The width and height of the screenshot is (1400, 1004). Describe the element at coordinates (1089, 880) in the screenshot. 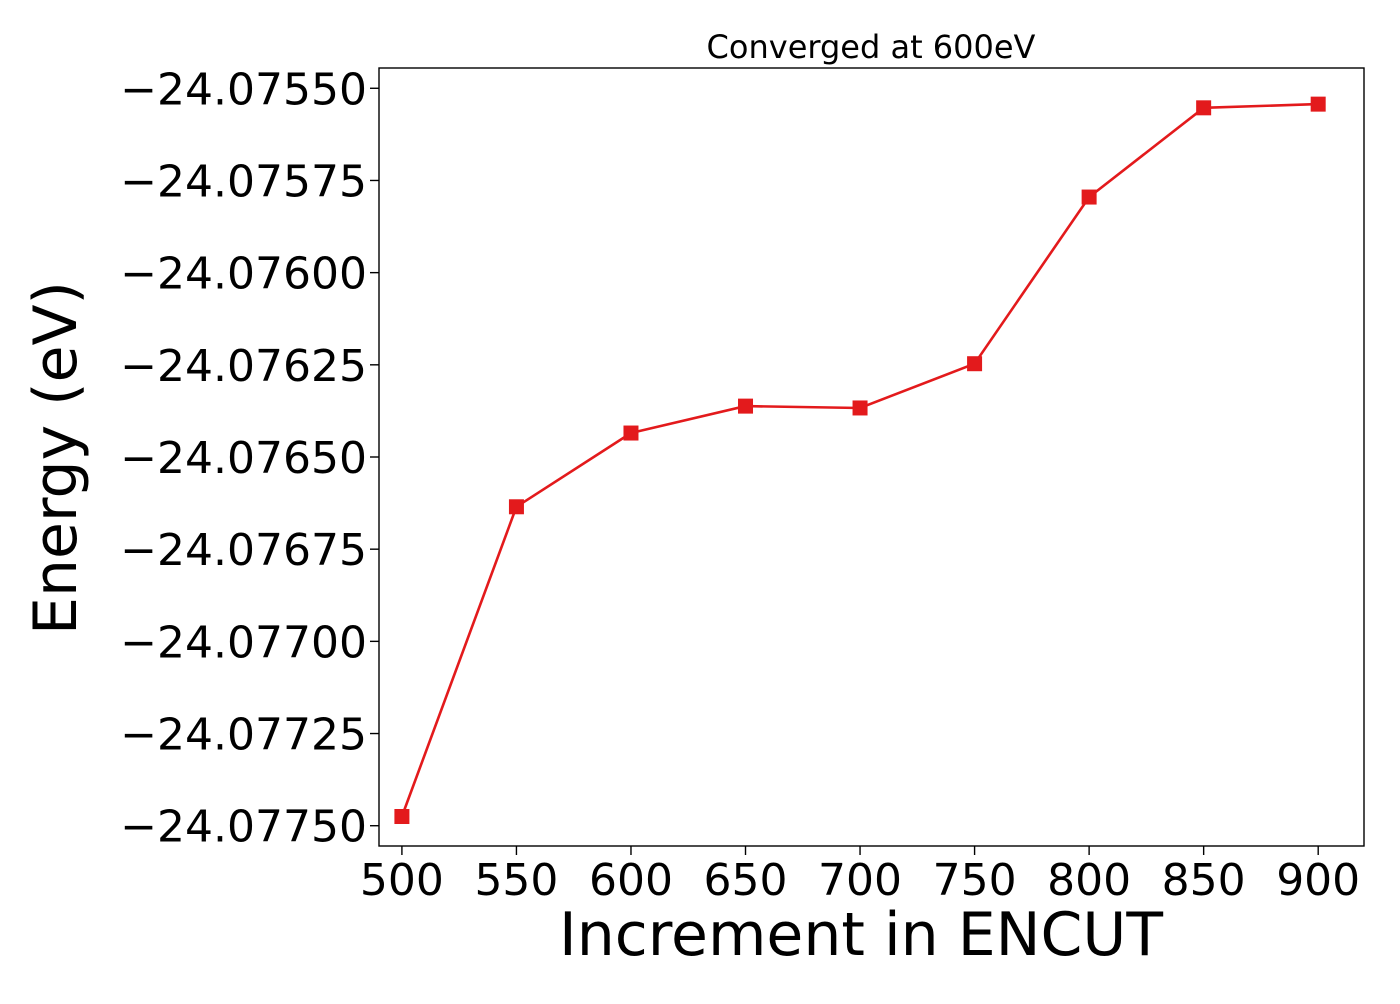

I see `x-tick-label: 800` at that location.